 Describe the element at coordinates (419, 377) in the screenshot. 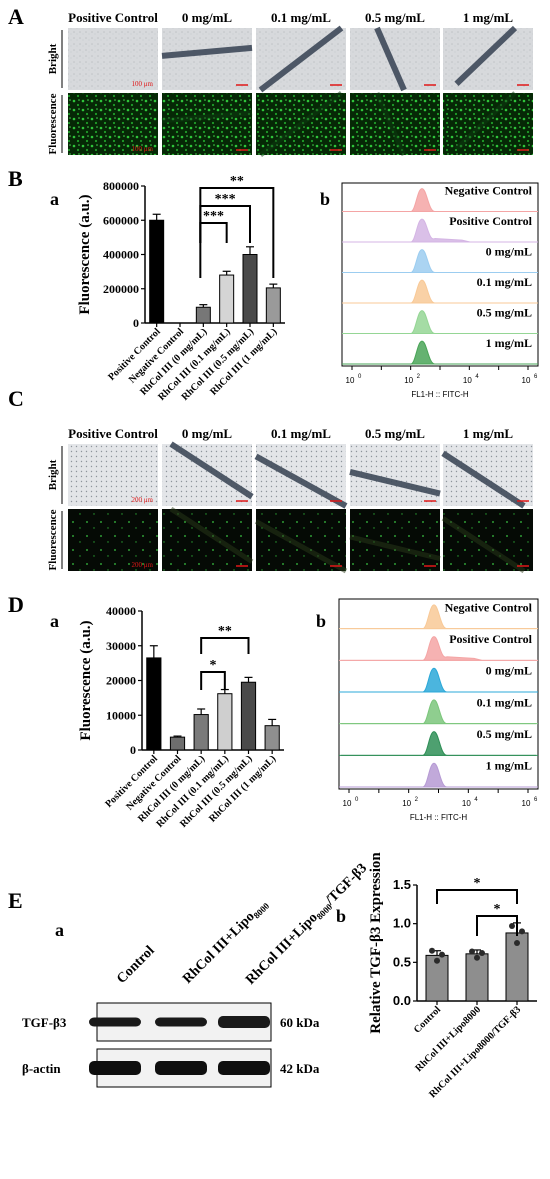

I see `x-tick-exponent: 2` at that location.